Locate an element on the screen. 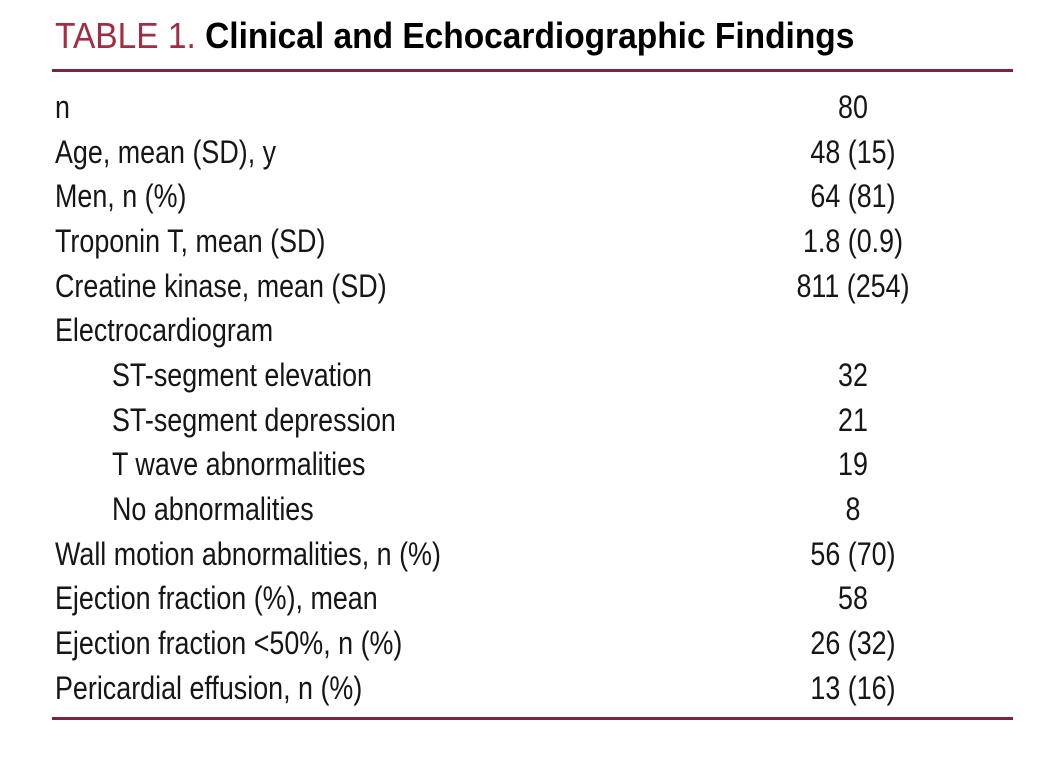 Image resolution: width=1041 pixels, height=762 pixels. row-label: ST-segment depression is located at coordinates (254, 419).